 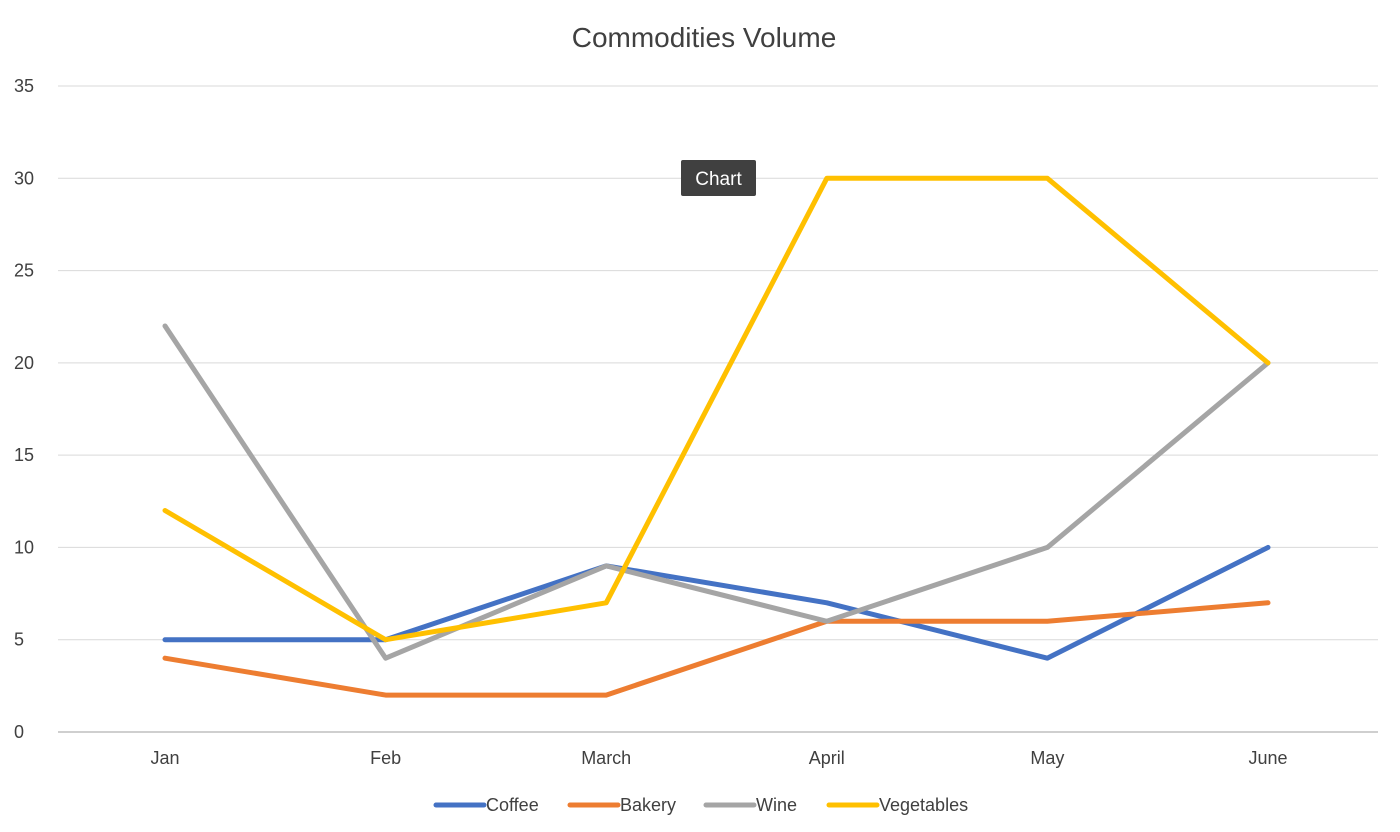 What do you see at coordinates (24, 363) in the screenshot?
I see `y-tick-label: 20` at bounding box center [24, 363].